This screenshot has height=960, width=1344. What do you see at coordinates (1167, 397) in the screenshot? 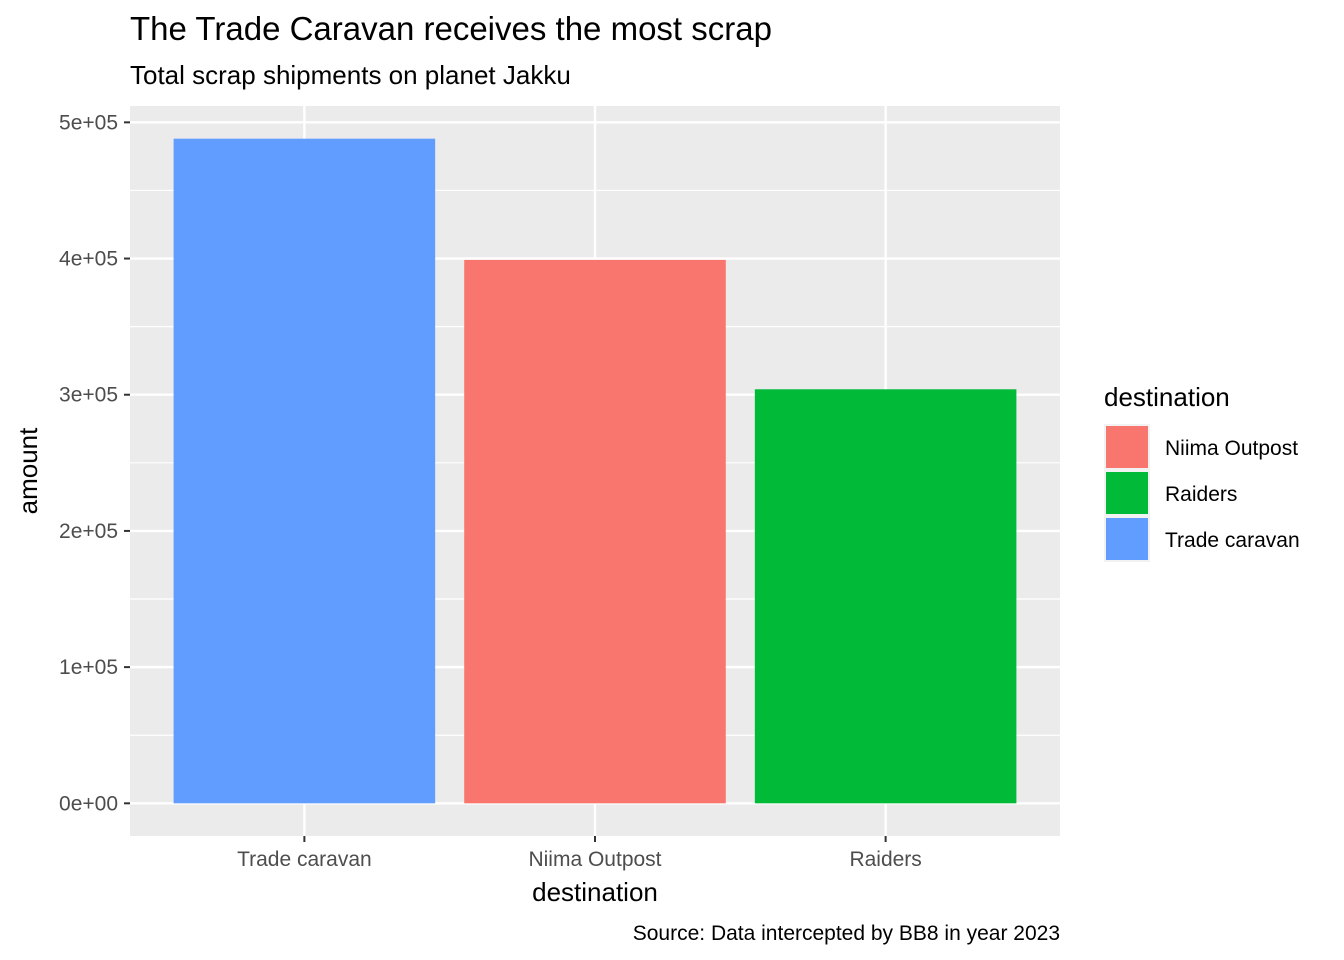
I see `legend-title: destination` at bounding box center [1167, 397].